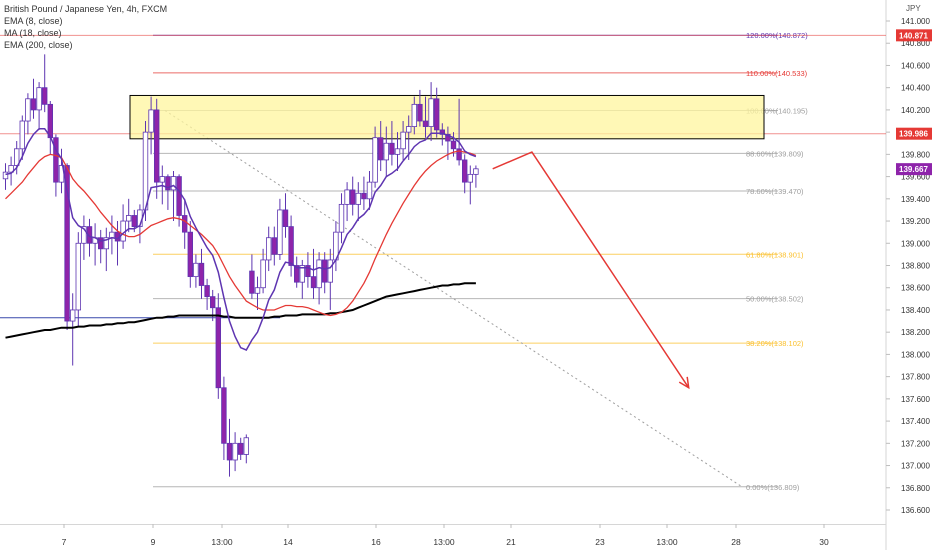 Image resolution: width=932 pixels, height=550 pixels. I want to click on zone-rectangle, so click(447, 117).